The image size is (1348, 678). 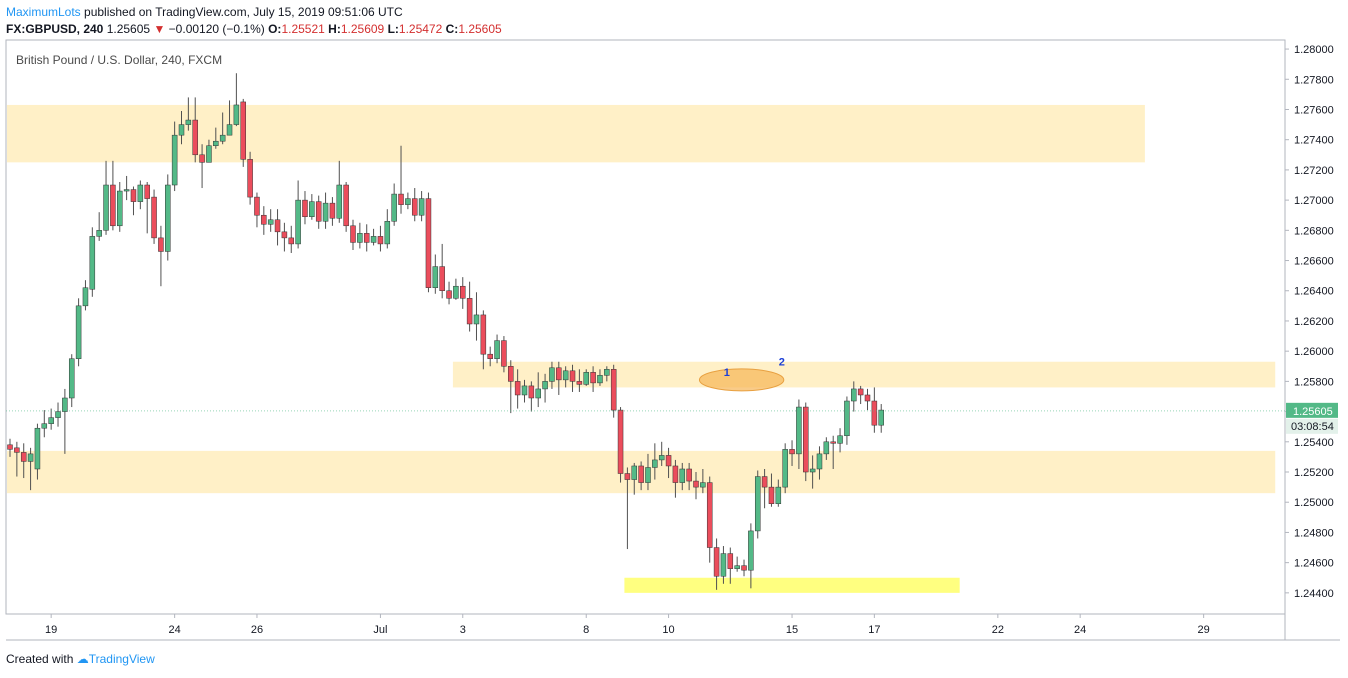 What do you see at coordinates (128, 29) in the screenshot?
I see `last-price-text: 1.25605` at bounding box center [128, 29].